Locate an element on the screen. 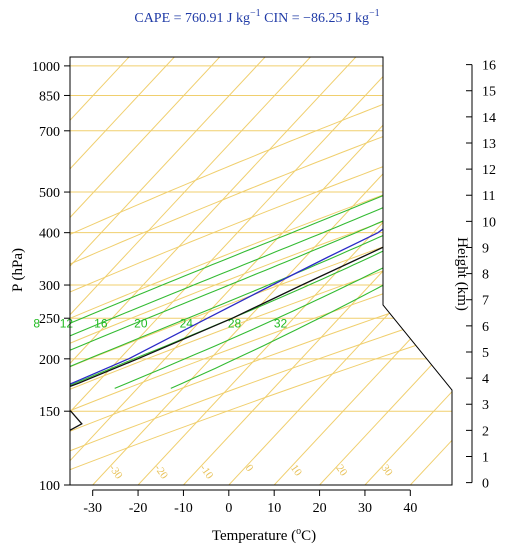 This screenshot has width=514, height=550. cape-exponent: −1 is located at coordinates (255, 13).